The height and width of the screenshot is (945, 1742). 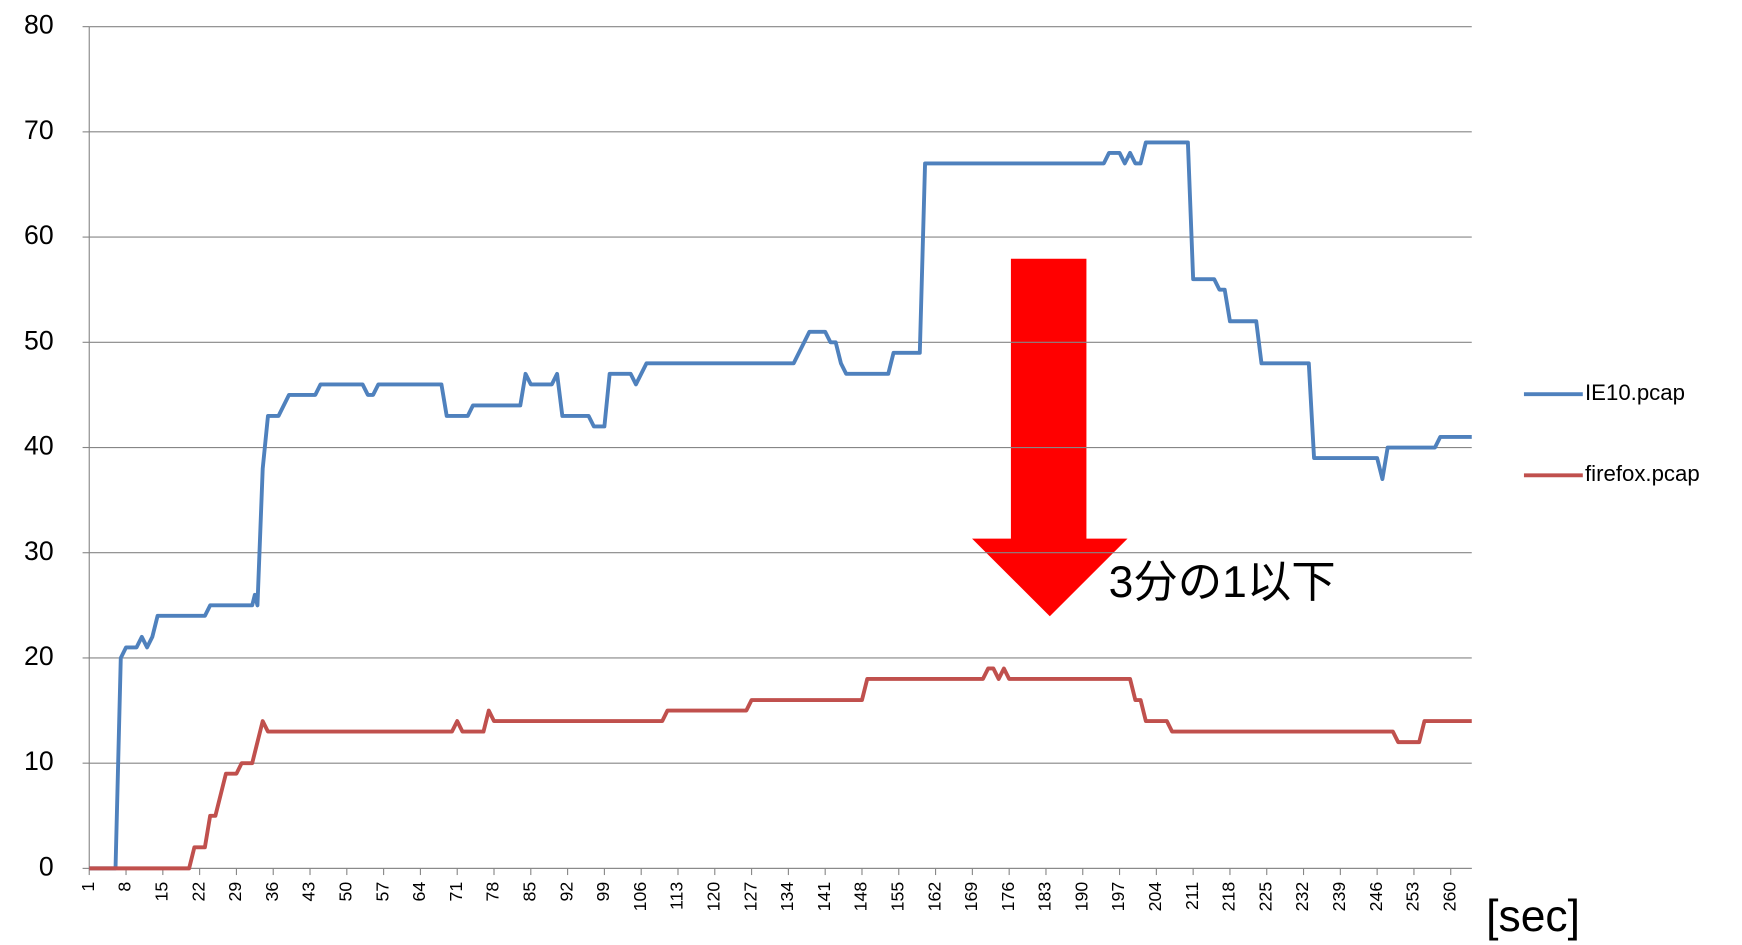 I want to click on x-tick-label: 197, so click(x=1118, y=897).